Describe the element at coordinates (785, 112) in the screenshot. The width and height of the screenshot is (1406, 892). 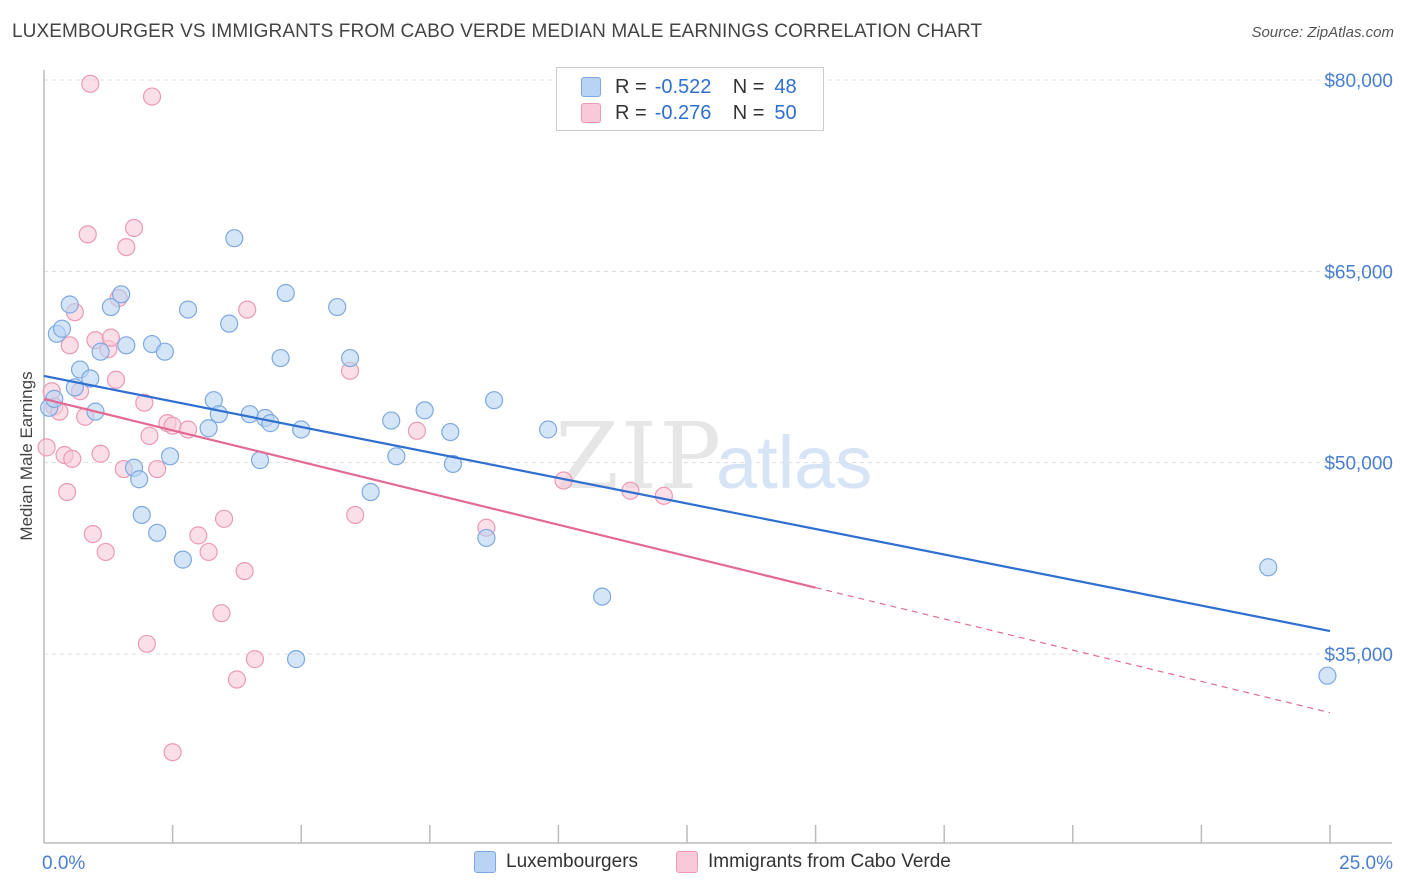
I see `legend-n-value-pink: 50` at that location.